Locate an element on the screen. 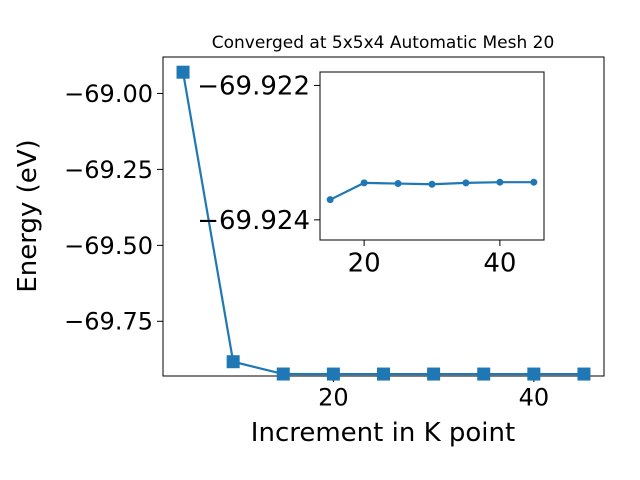  inset-y-ticks: −69.924 −69.922 is located at coordinates (258, 154).